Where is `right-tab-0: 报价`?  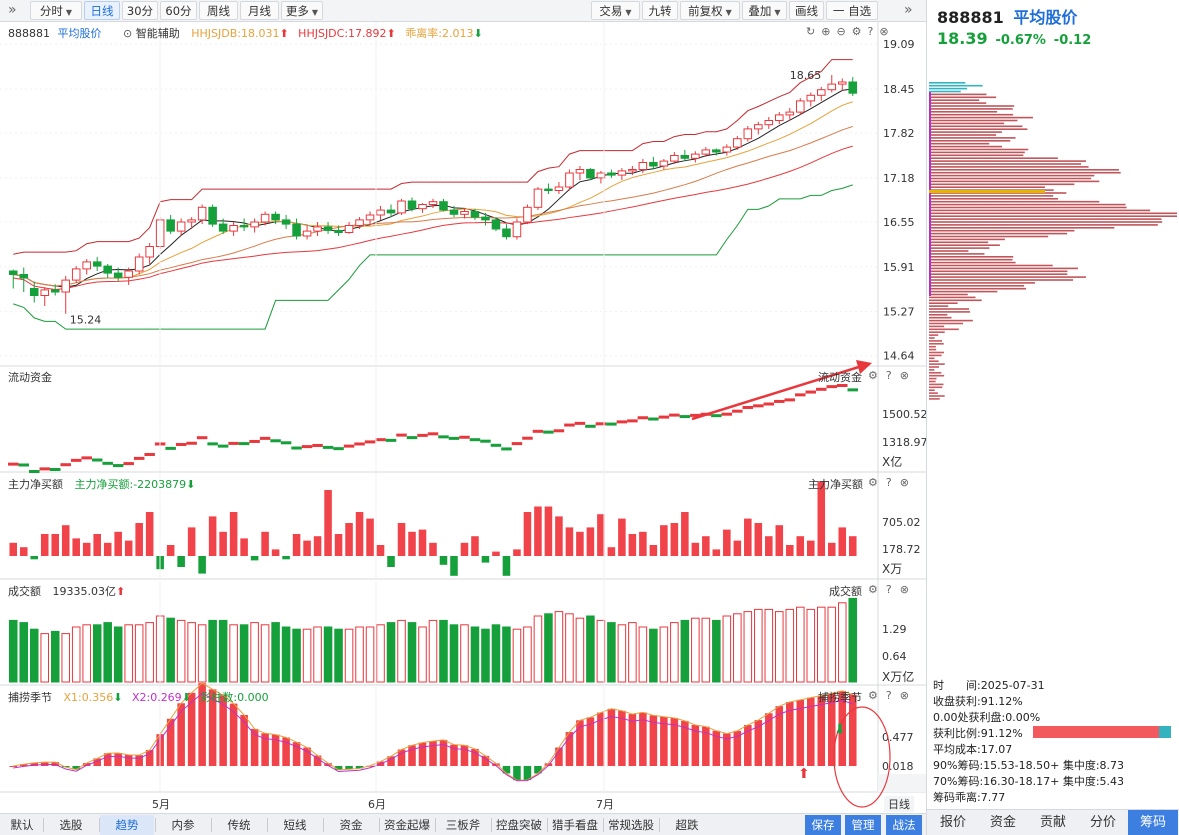 right-tab-0: 报价 is located at coordinates (952, 822).